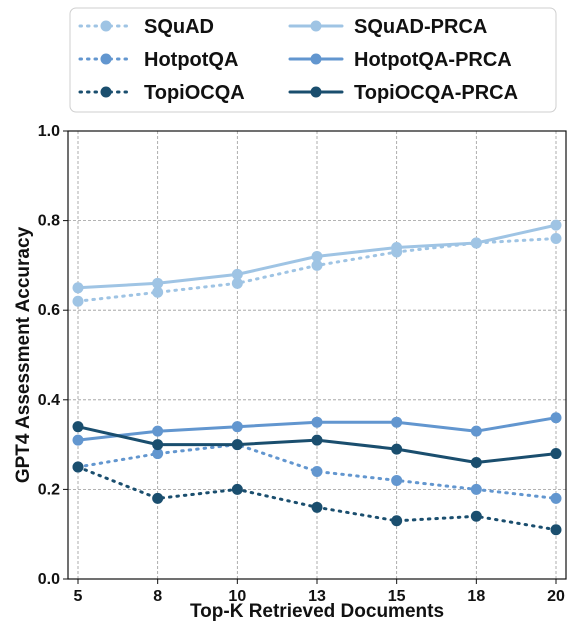 This screenshot has width=572, height=626. I want to click on y-tick-label: 0.2, so click(49, 489).